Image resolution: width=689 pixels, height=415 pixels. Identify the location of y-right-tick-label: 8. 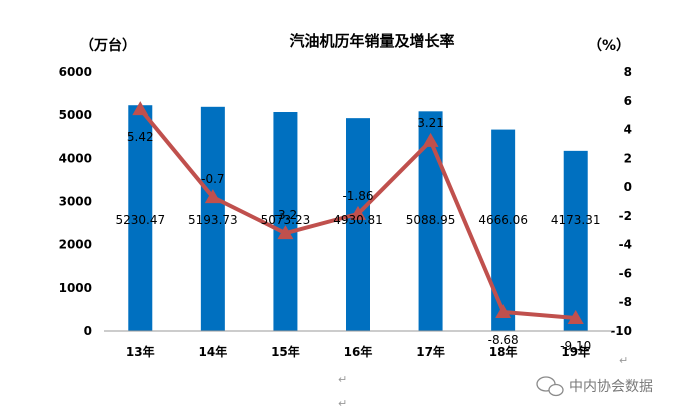
(628, 72).